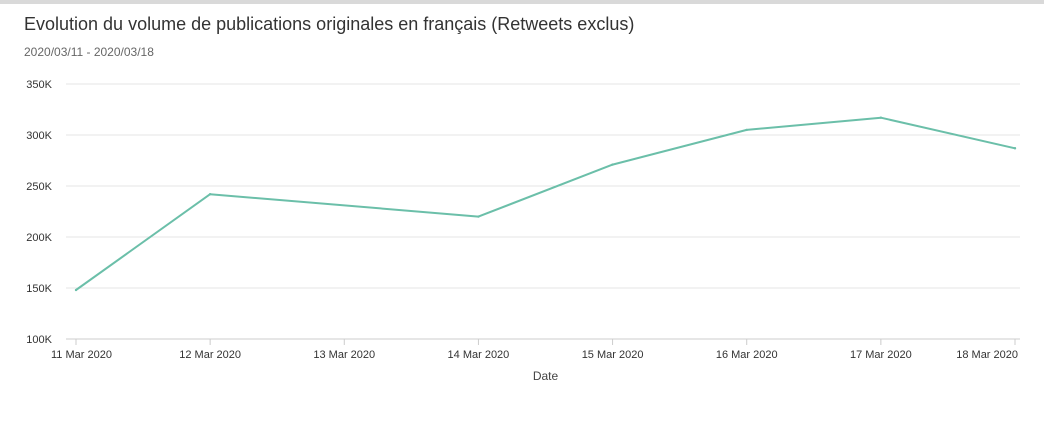 This screenshot has width=1044, height=432. Describe the element at coordinates (39, 340) in the screenshot. I see `y-tick-label: 100K` at that location.